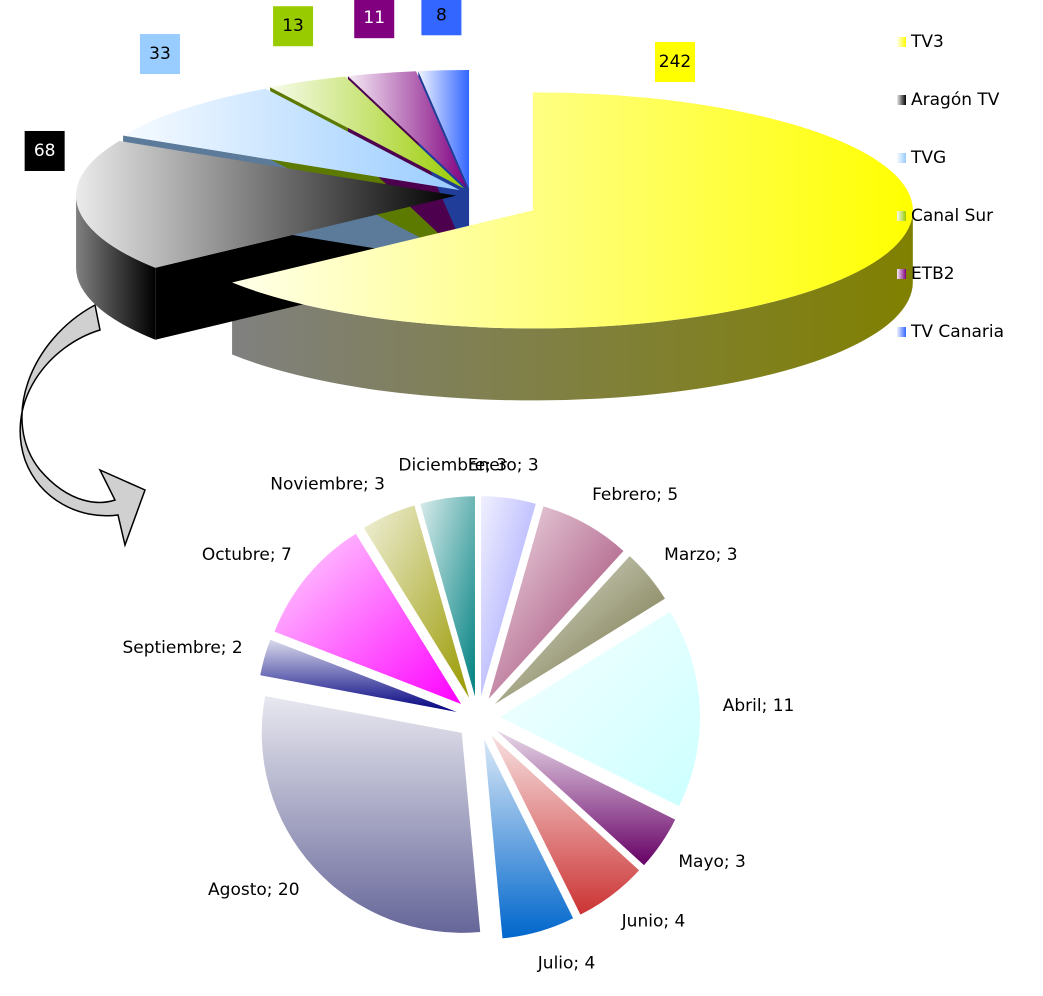 The width and height of the screenshot is (1043, 996). Describe the element at coordinates (952, 216) in the screenshot. I see `legend-label: Canal Sur` at that location.